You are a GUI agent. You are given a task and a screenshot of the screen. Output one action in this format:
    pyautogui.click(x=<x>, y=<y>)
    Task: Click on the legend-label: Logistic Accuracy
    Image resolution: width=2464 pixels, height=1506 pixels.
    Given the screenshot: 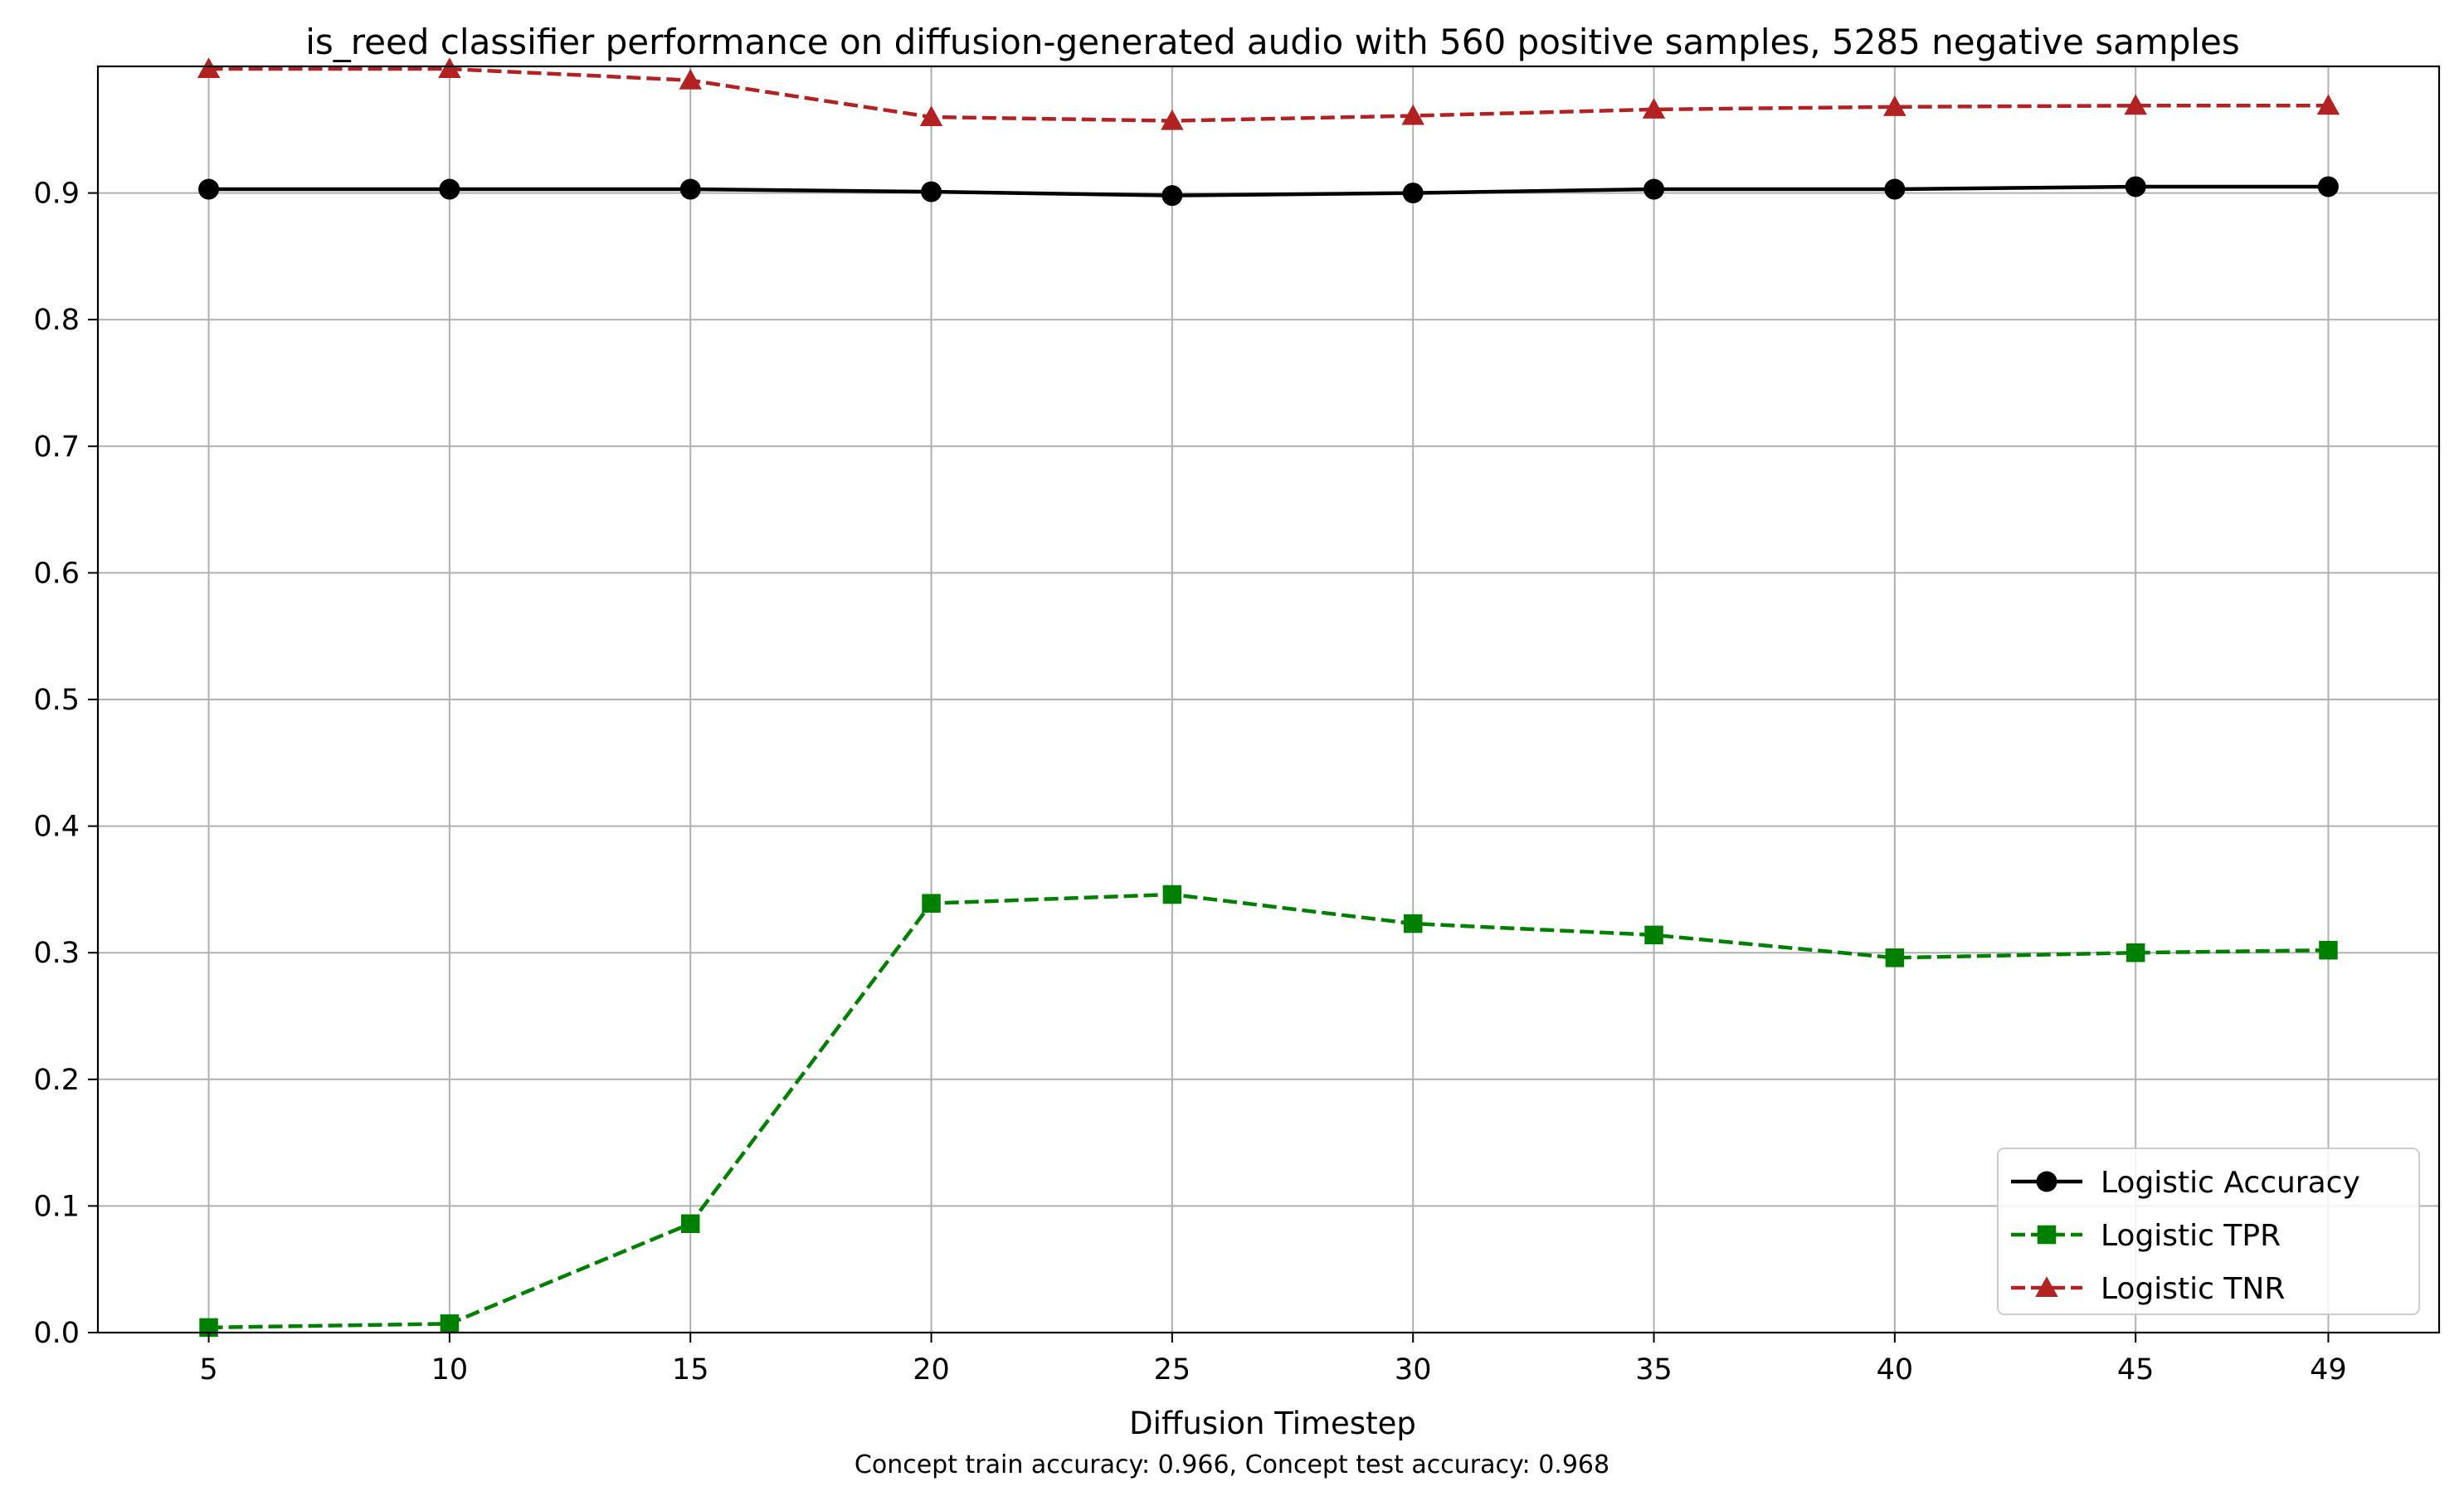 What is the action you would take?
    pyautogui.click(x=2230, y=1183)
    